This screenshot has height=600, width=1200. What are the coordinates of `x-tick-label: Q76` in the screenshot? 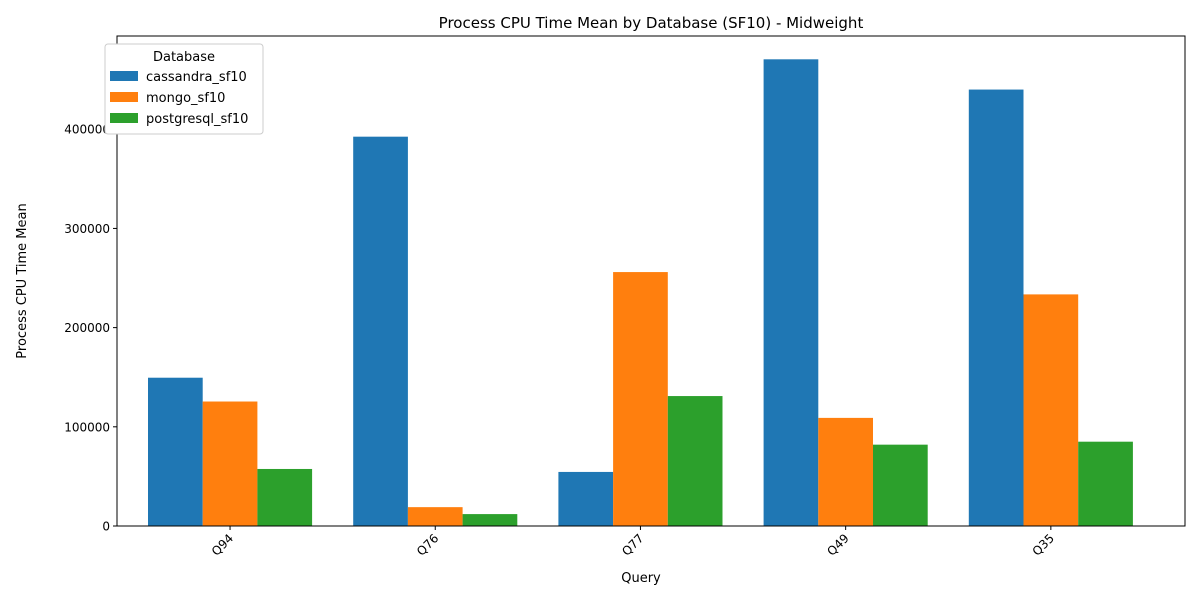 It's located at (427, 544).